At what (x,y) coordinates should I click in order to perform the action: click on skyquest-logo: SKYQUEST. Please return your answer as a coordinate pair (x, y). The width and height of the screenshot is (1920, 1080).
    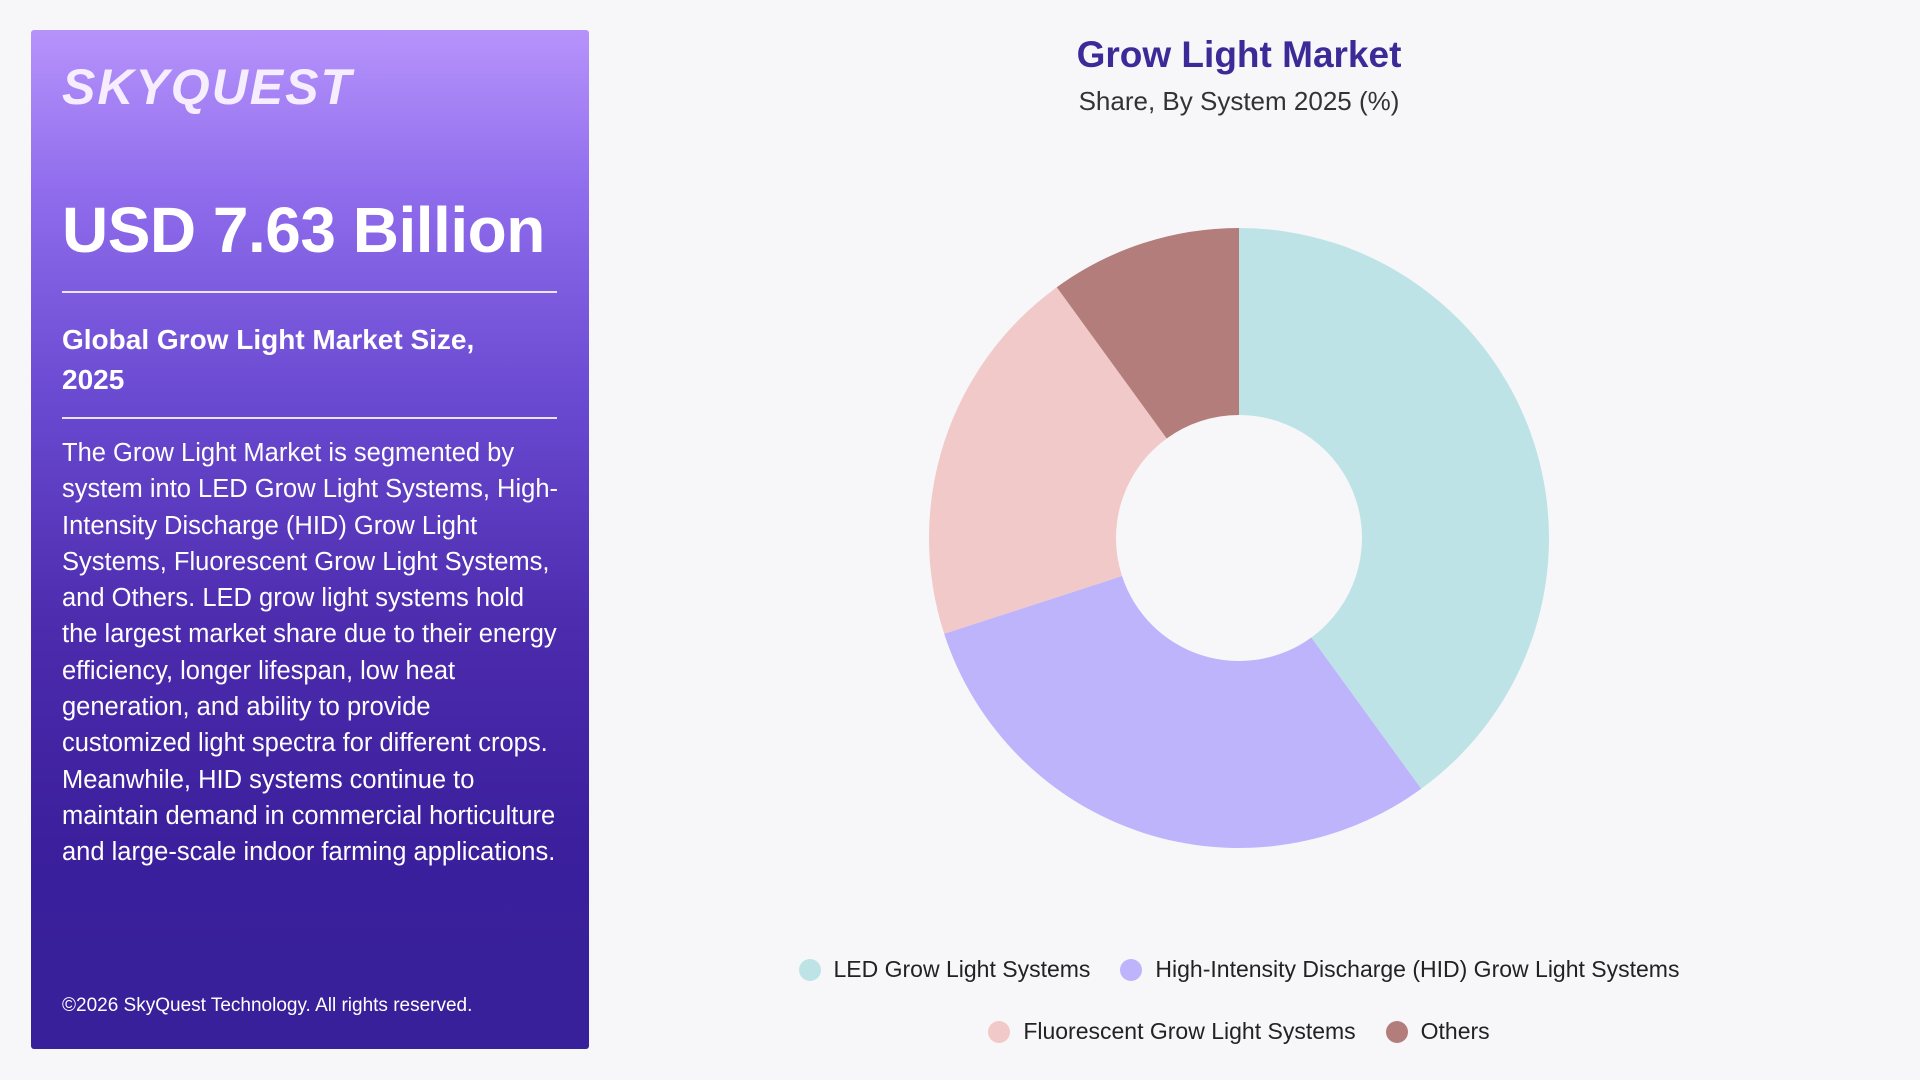
    Looking at the image, I should click on (208, 87).